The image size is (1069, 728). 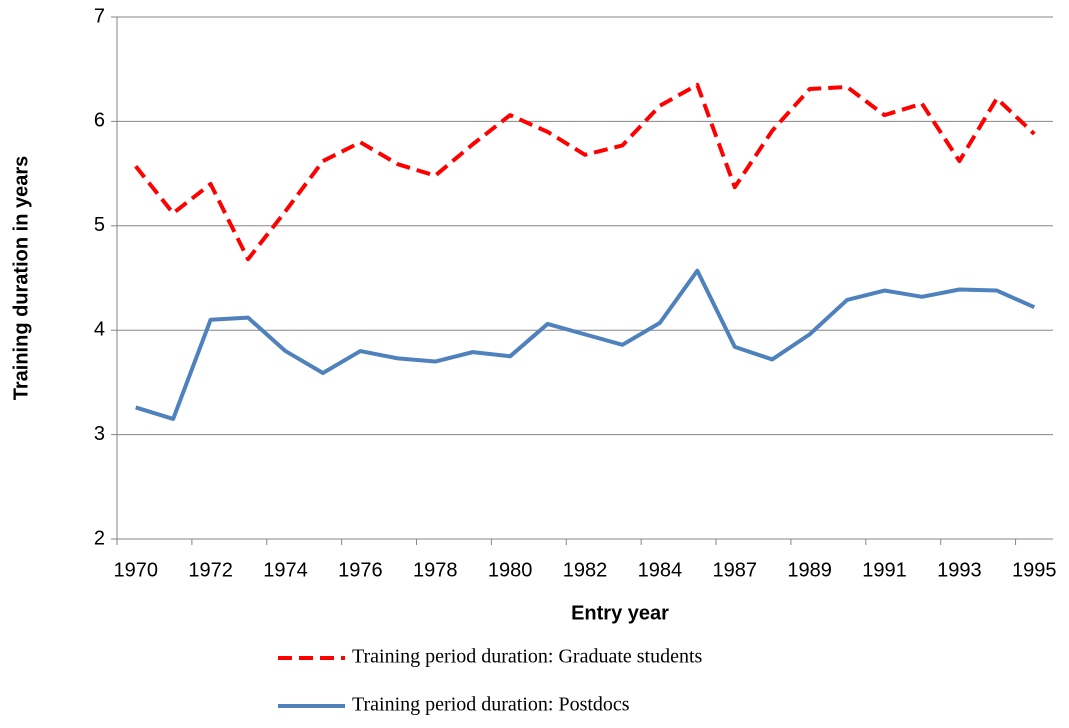 I want to click on x-axis-title: Entry year, so click(x=620, y=613).